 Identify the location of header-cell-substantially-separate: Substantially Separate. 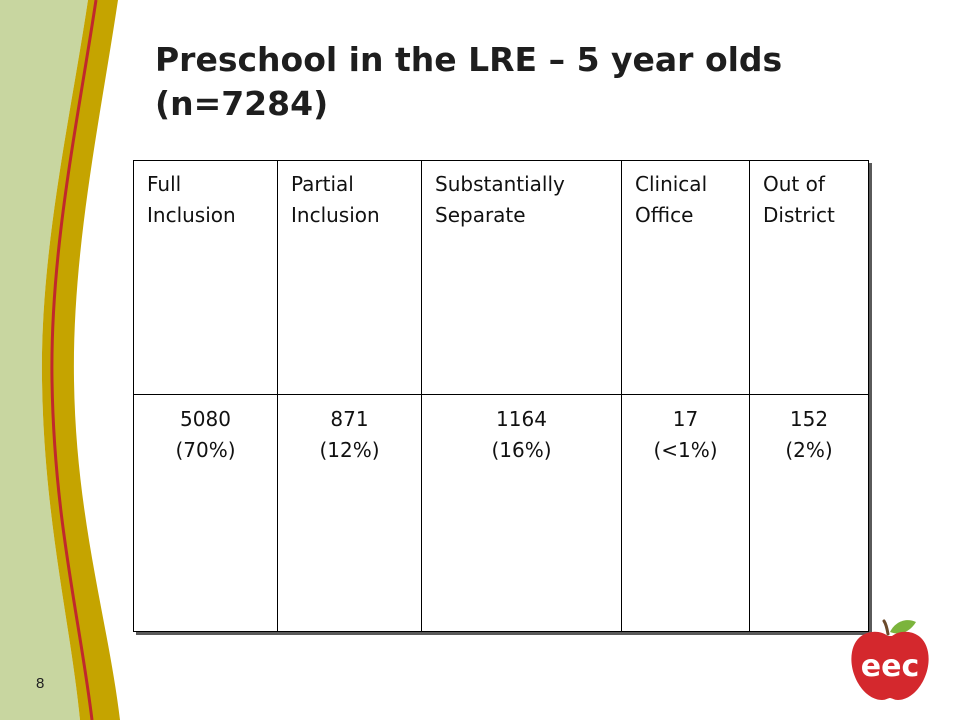
(521, 277).